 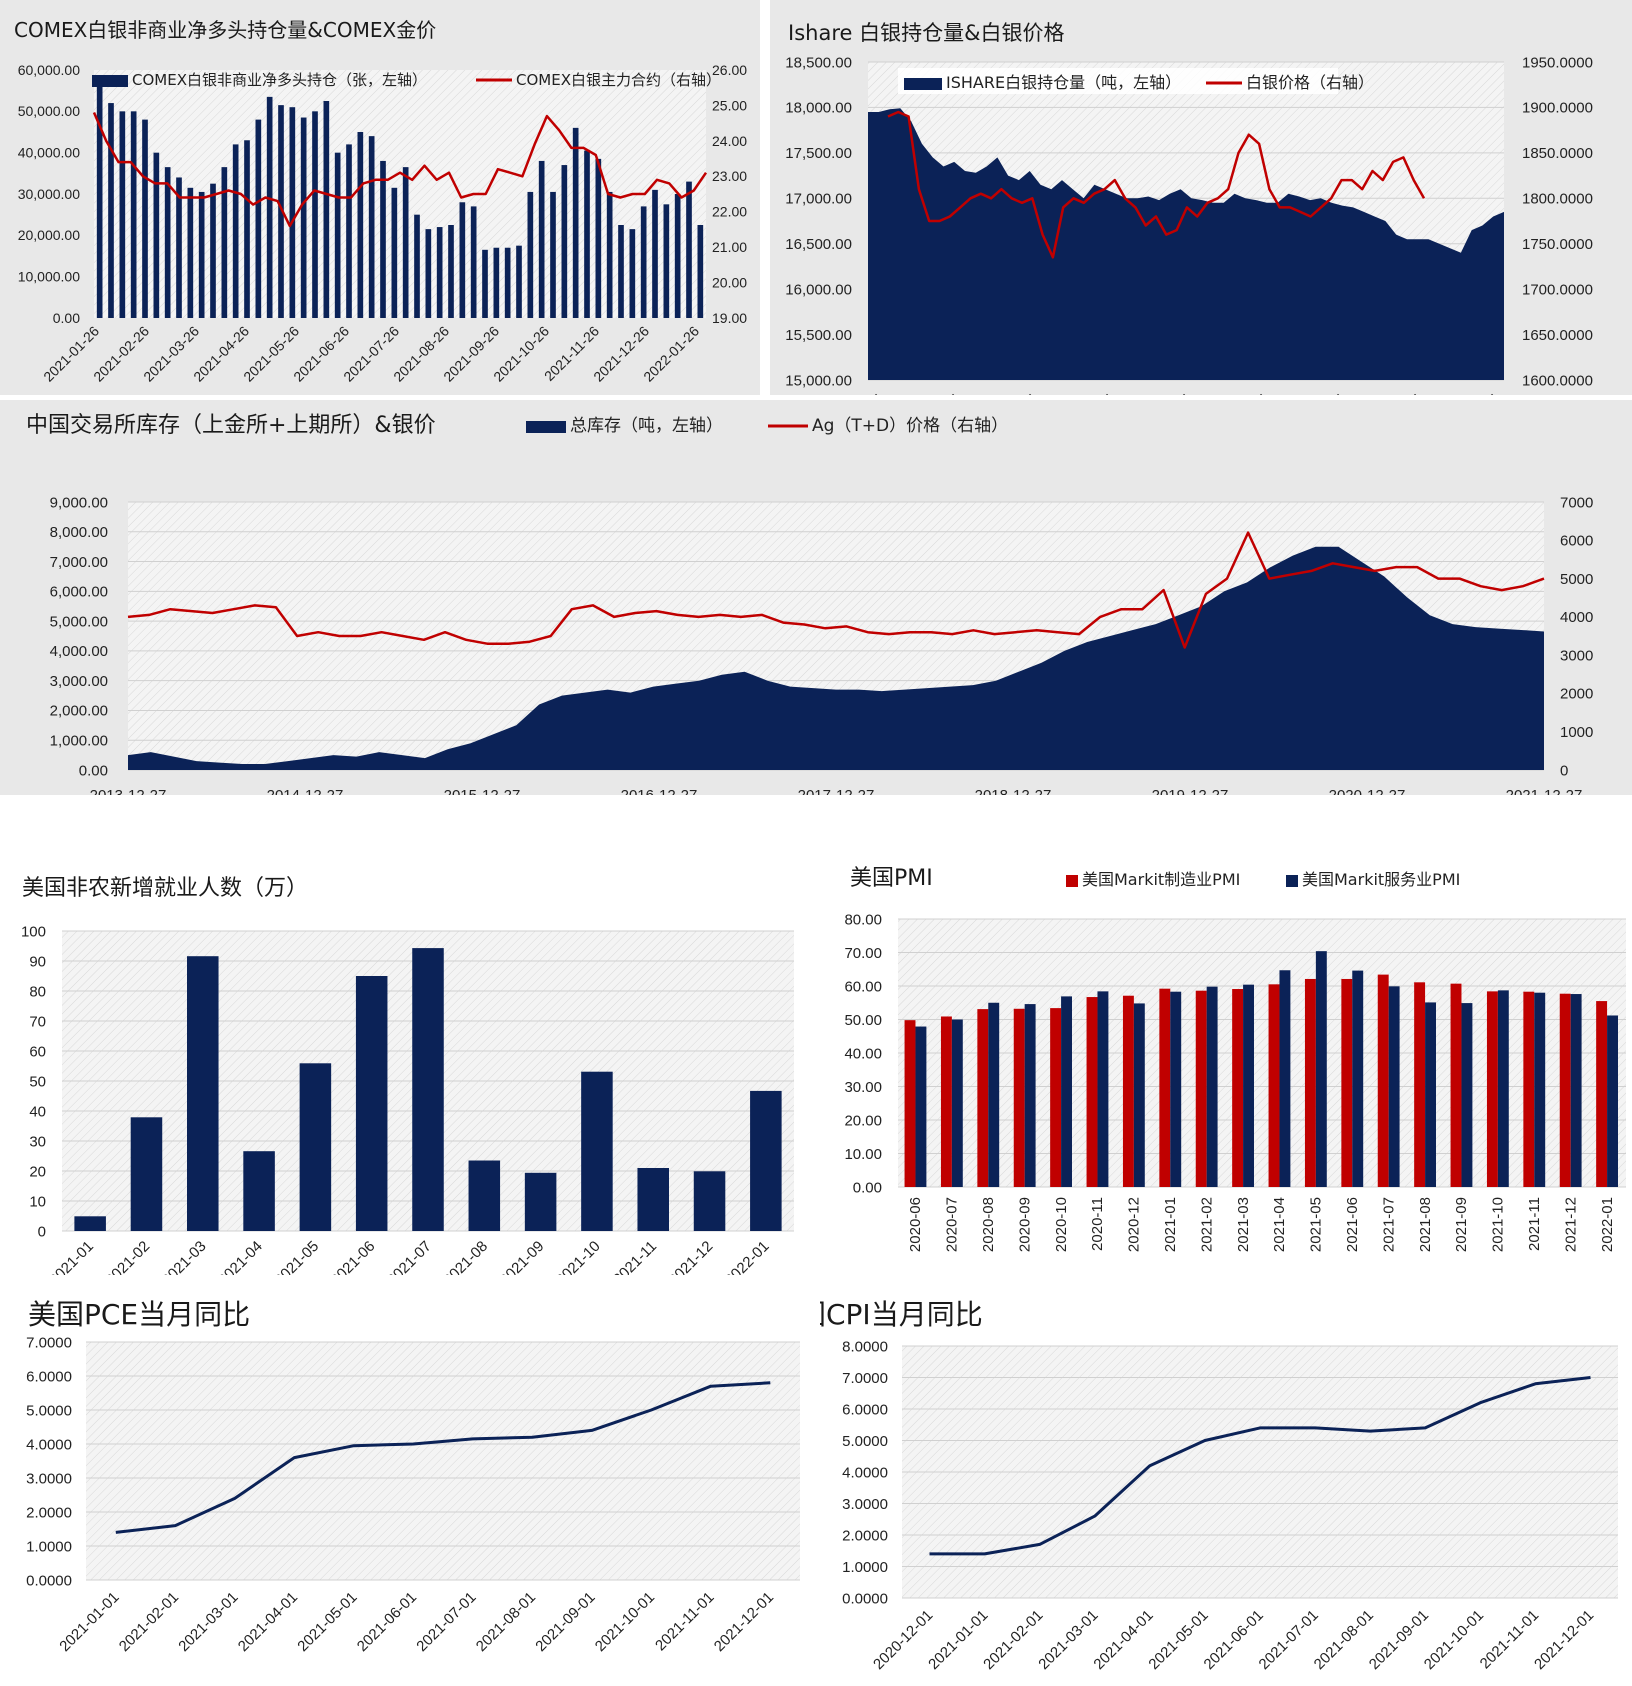 I want to click on y-left-tick-label: 0.00, so click(x=66, y=318).